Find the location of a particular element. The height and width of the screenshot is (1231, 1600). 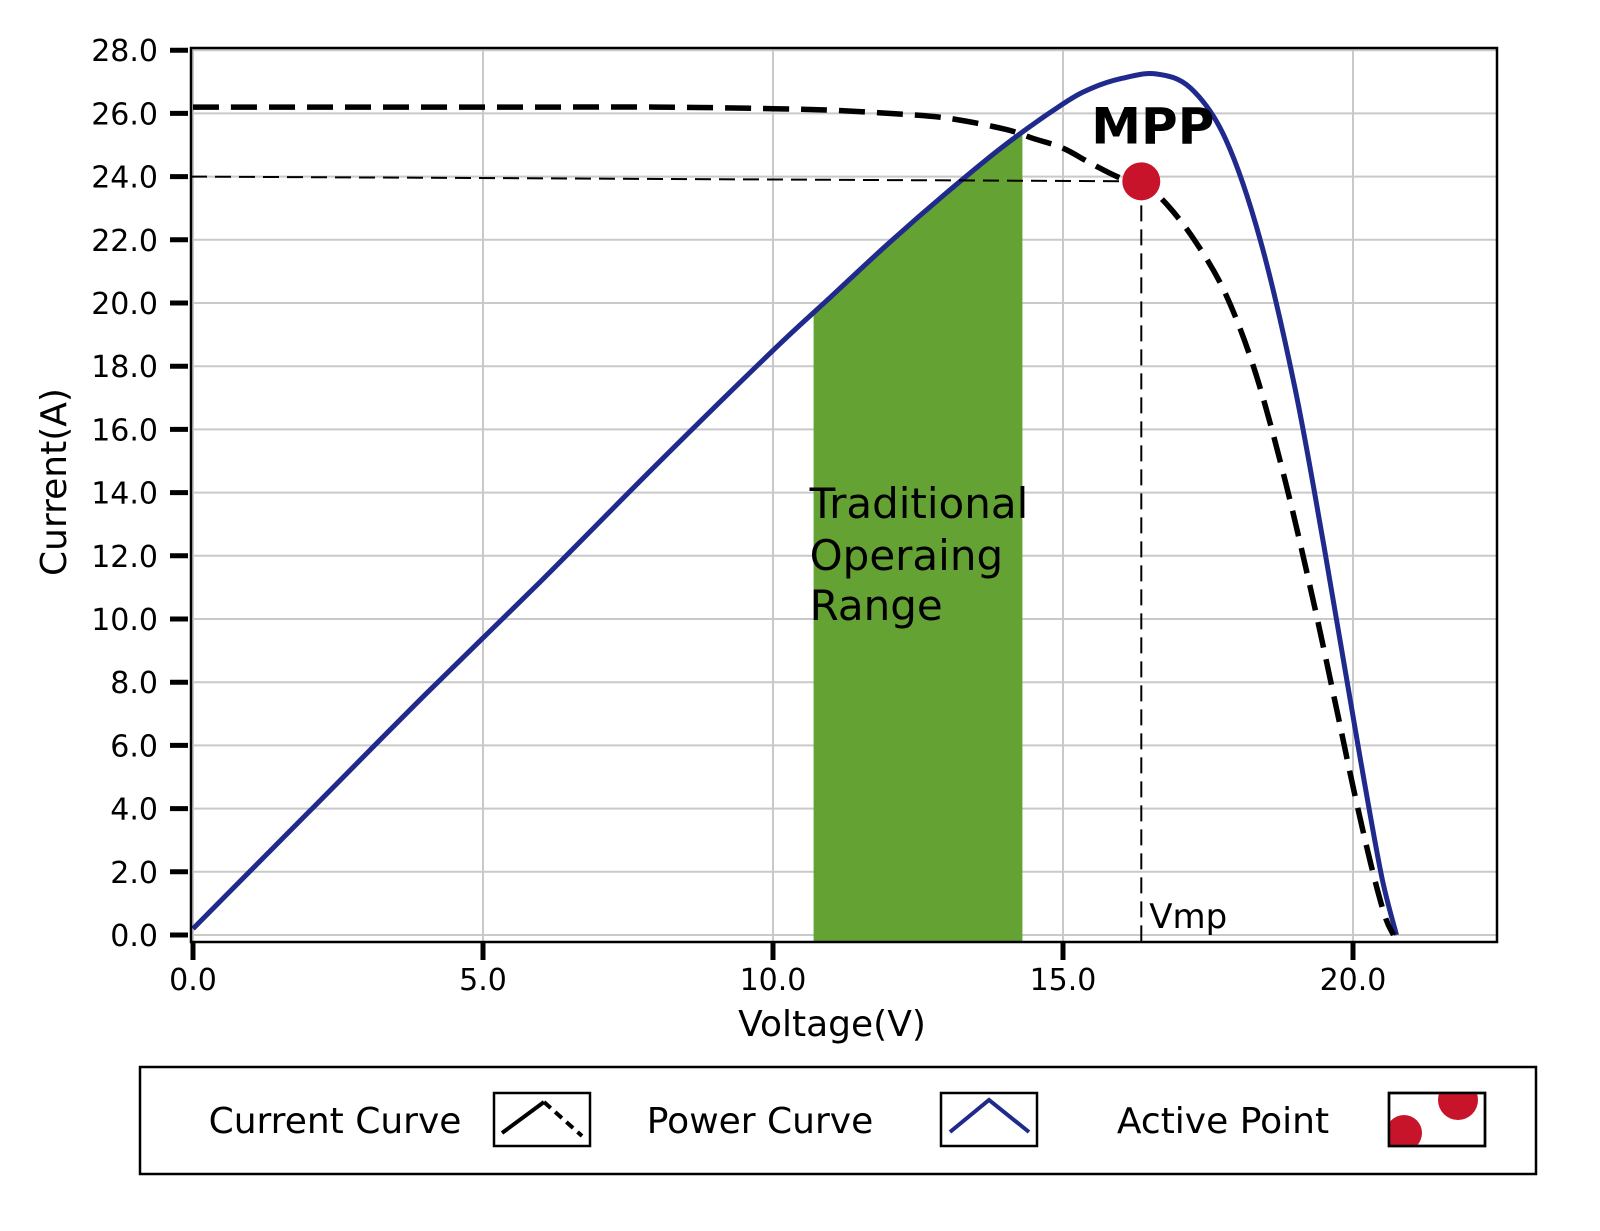

y-tick-label: 28.0 is located at coordinates (124, 51).